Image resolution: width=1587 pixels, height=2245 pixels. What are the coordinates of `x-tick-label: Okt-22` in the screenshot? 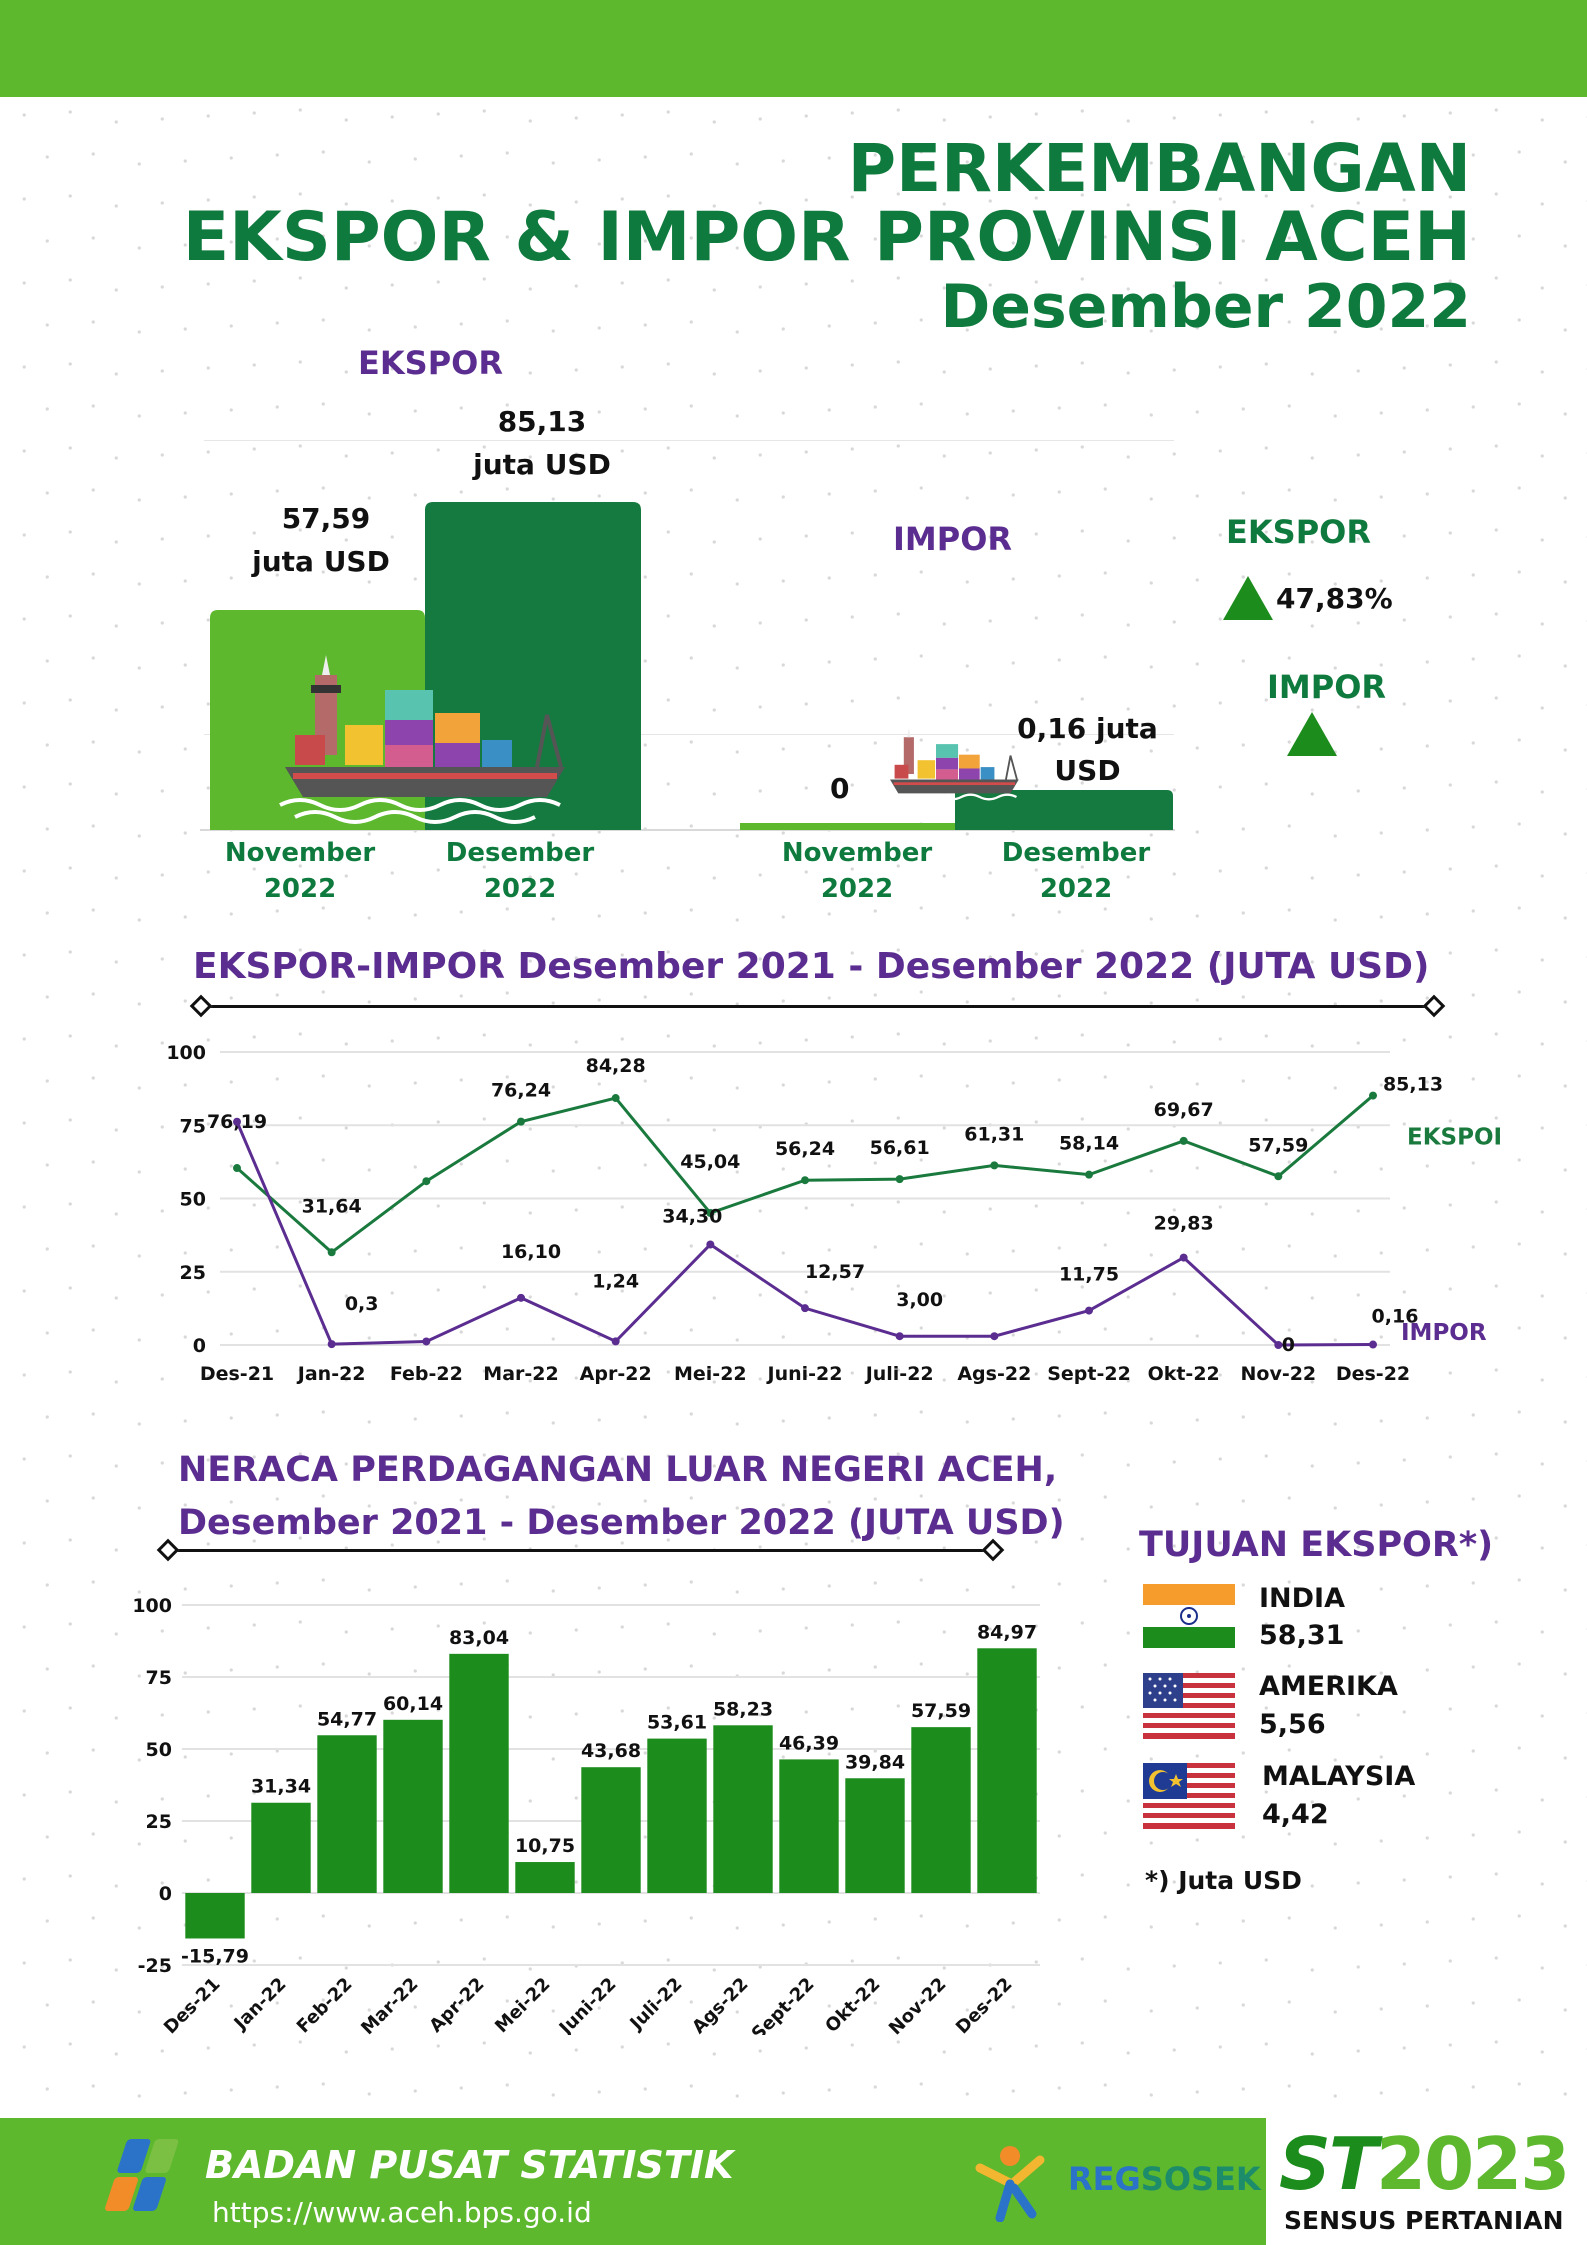 It's located at (852, 2004).